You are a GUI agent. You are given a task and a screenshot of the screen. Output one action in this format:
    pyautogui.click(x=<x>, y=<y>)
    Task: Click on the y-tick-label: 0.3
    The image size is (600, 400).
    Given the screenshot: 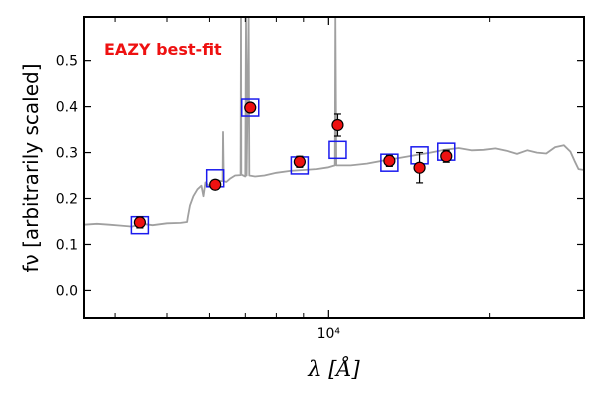 What is the action you would take?
    pyautogui.click(x=67, y=154)
    